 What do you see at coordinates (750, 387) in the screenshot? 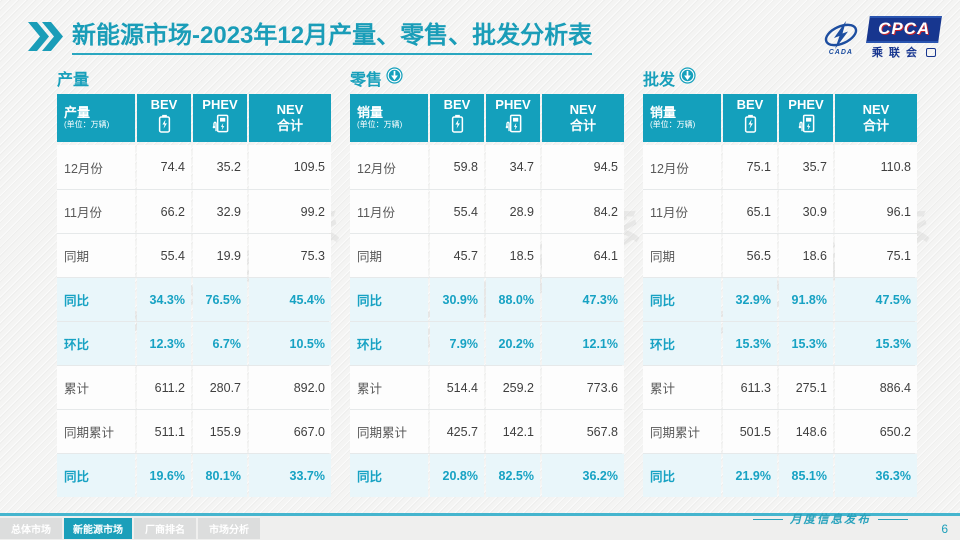
I see `cell-value: 611.3` at bounding box center [750, 387].